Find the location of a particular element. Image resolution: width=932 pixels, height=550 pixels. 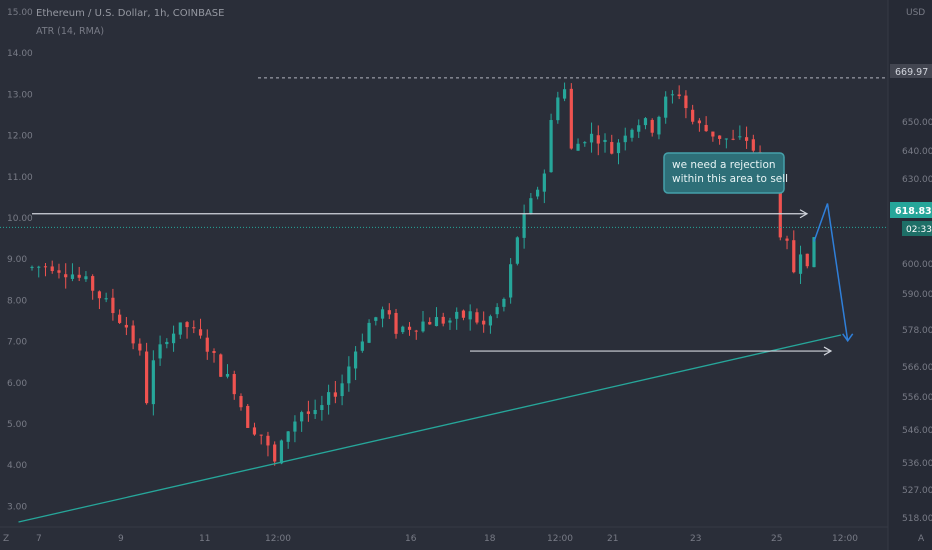

right-axis-tick: 578.00 is located at coordinates (917, 331).